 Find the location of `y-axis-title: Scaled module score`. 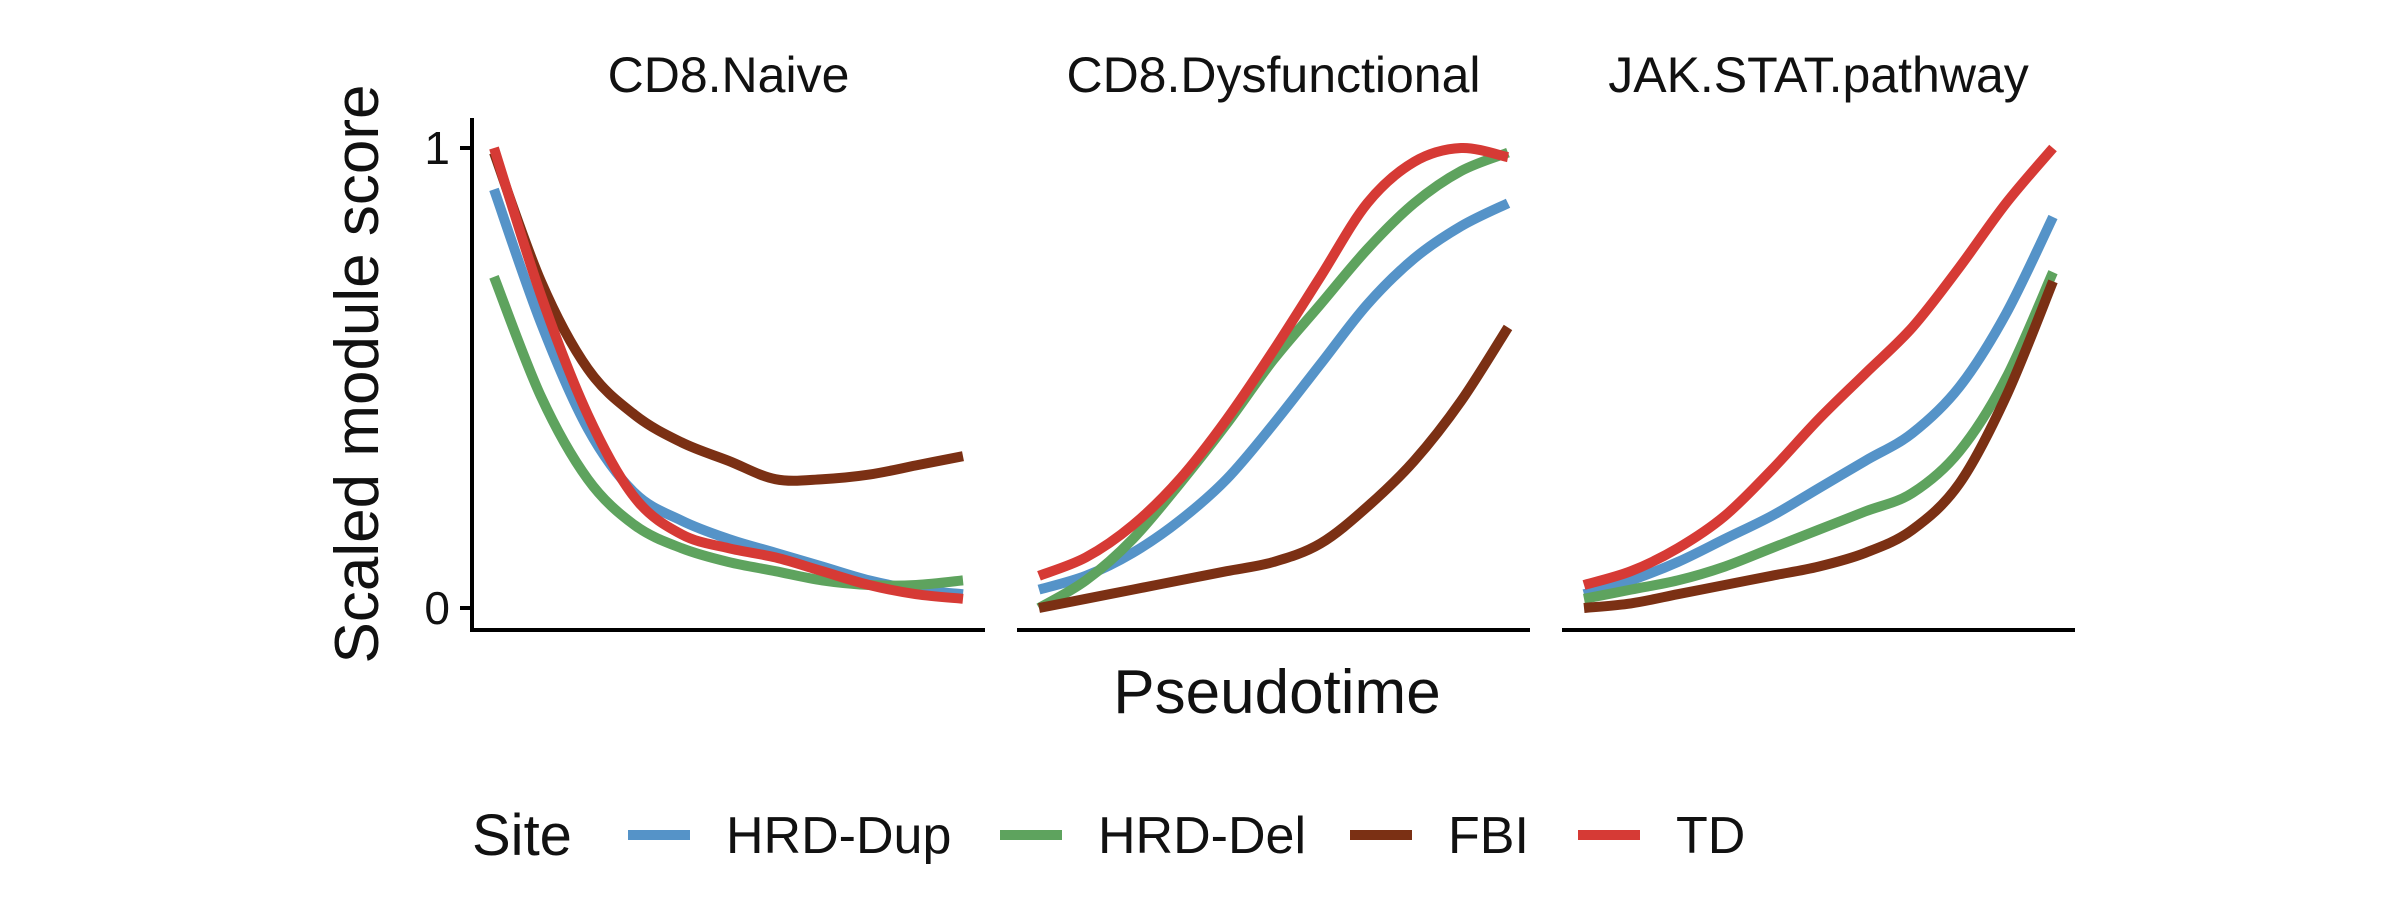

y-axis-title: Scaled module score is located at coordinates (357, 374).